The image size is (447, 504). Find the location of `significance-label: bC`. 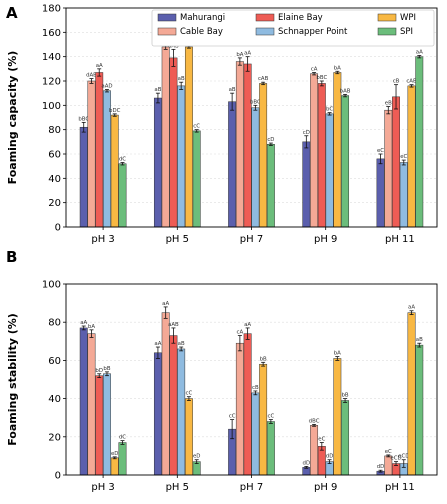

significance-label: bC is located at coordinates (329, 110).